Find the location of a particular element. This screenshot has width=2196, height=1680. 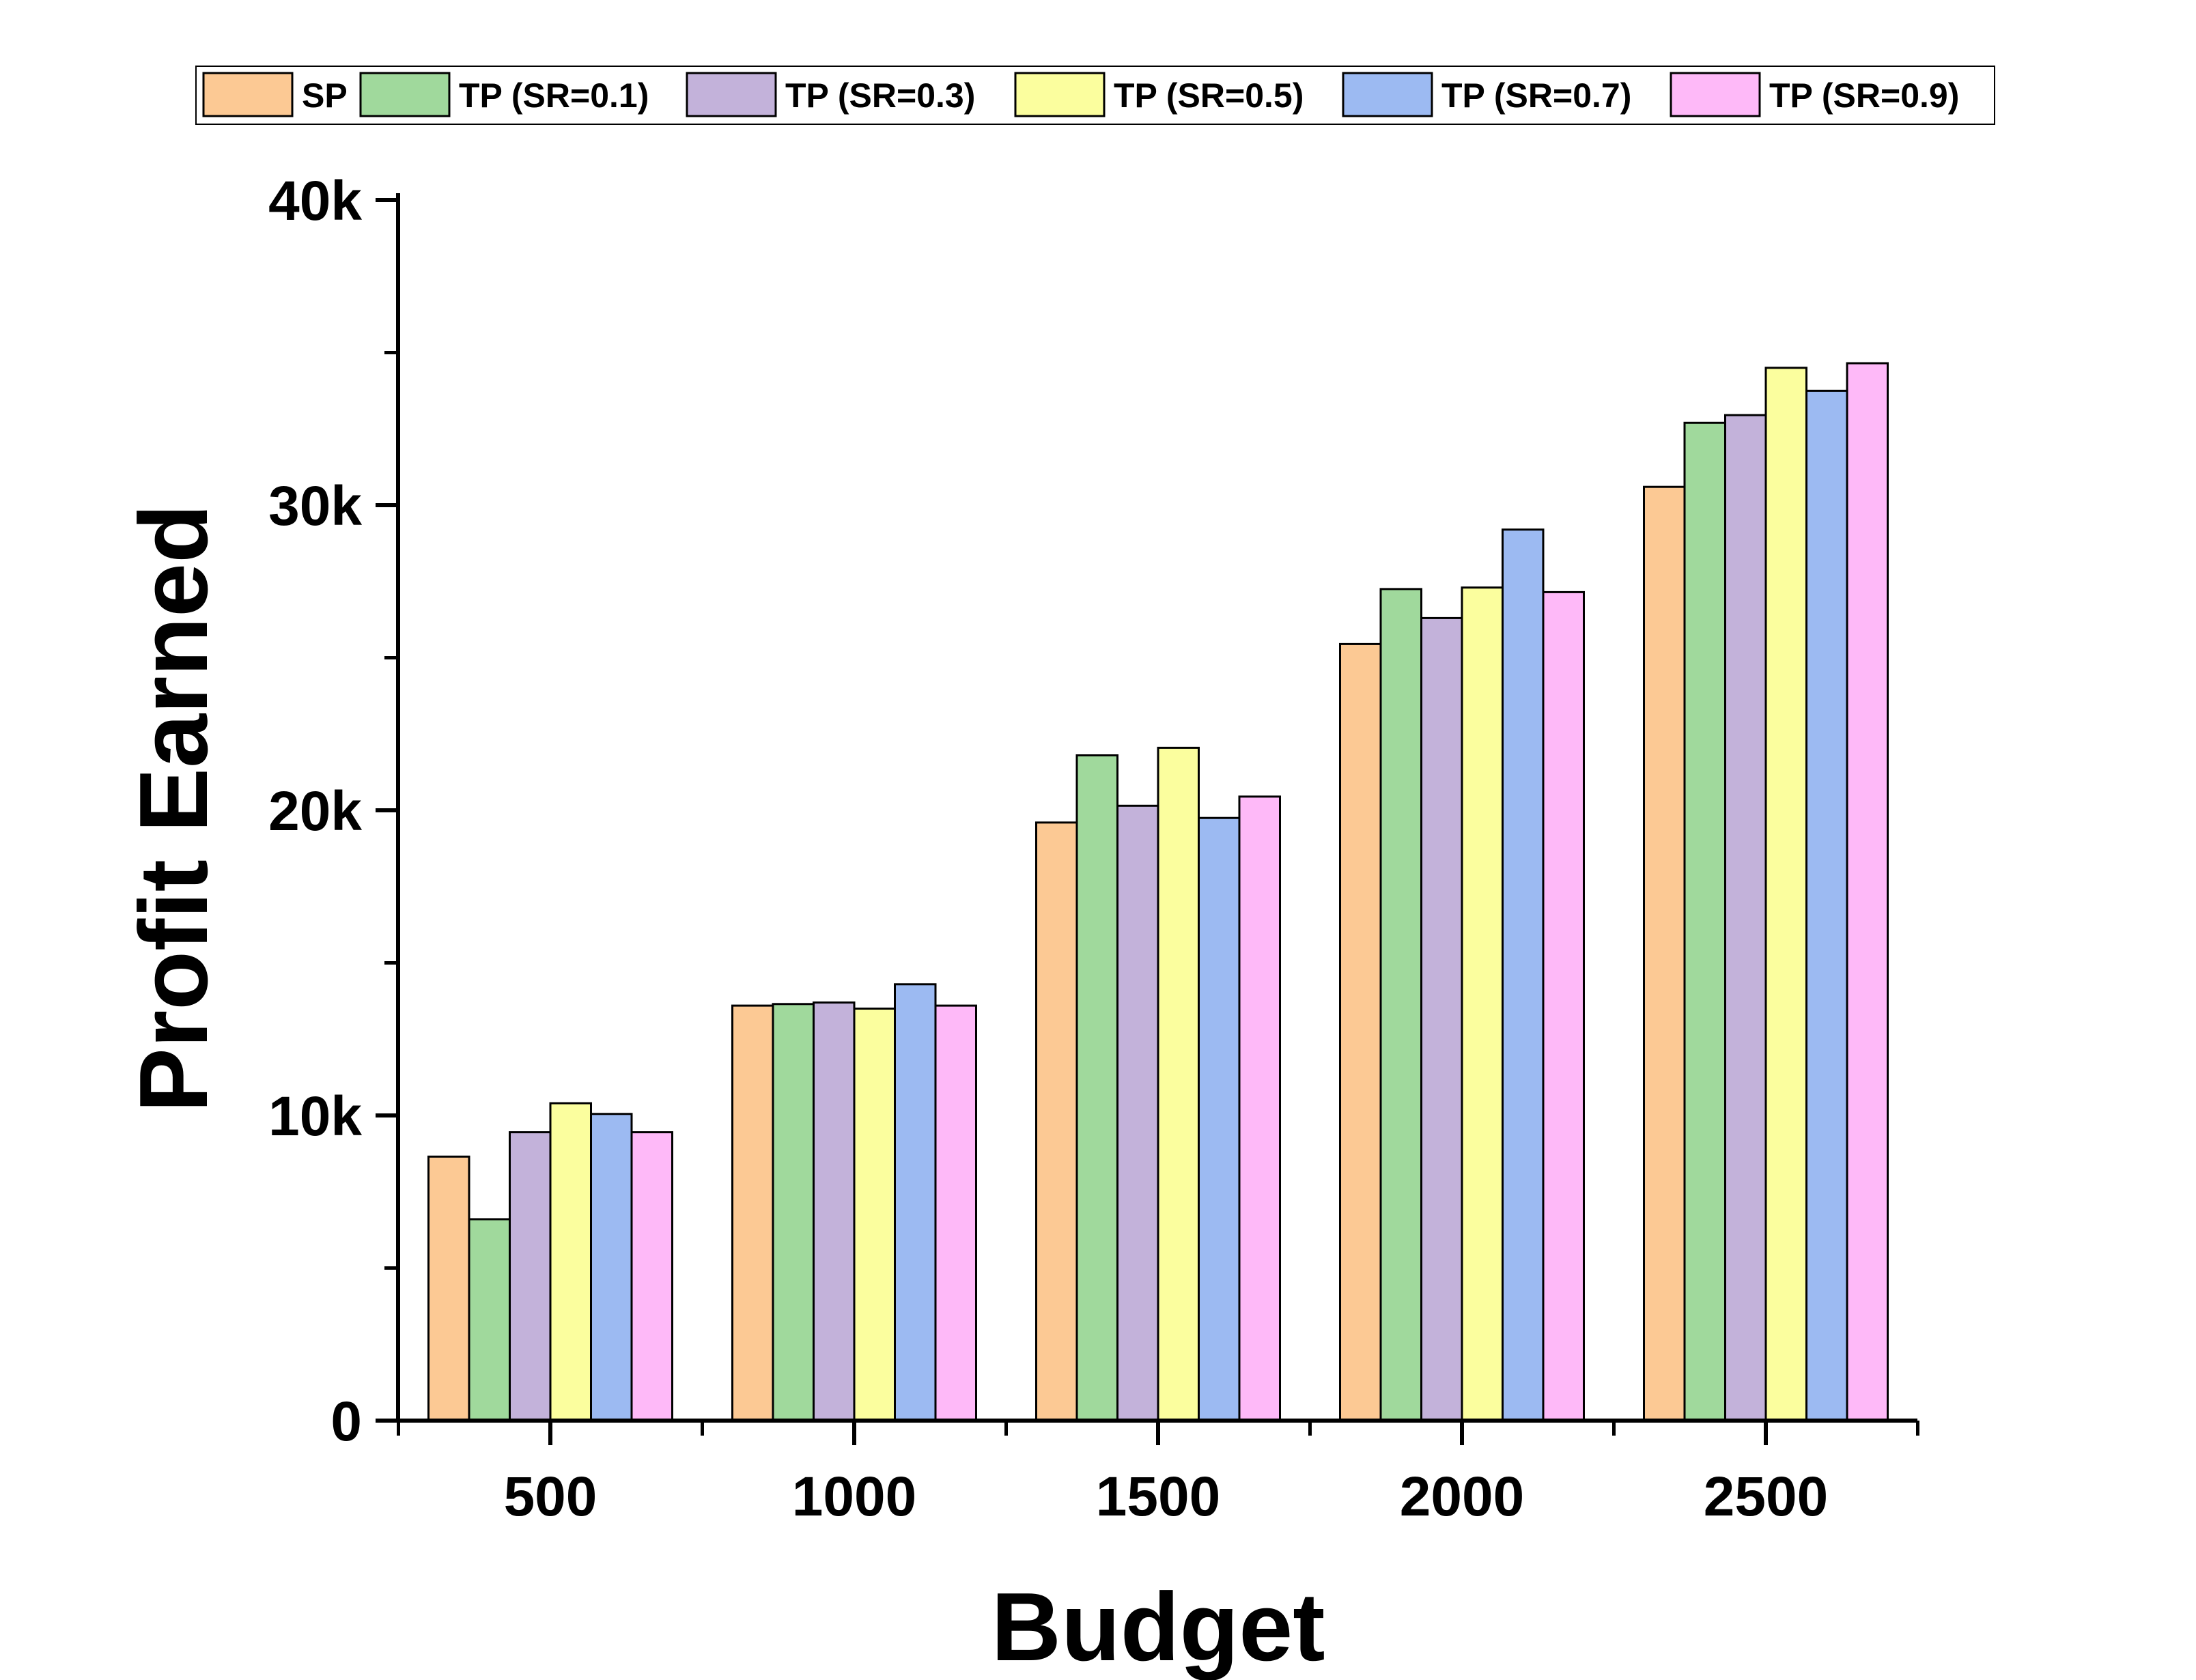

y-axis-title: Profit Earned is located at coordinates (174, 808).